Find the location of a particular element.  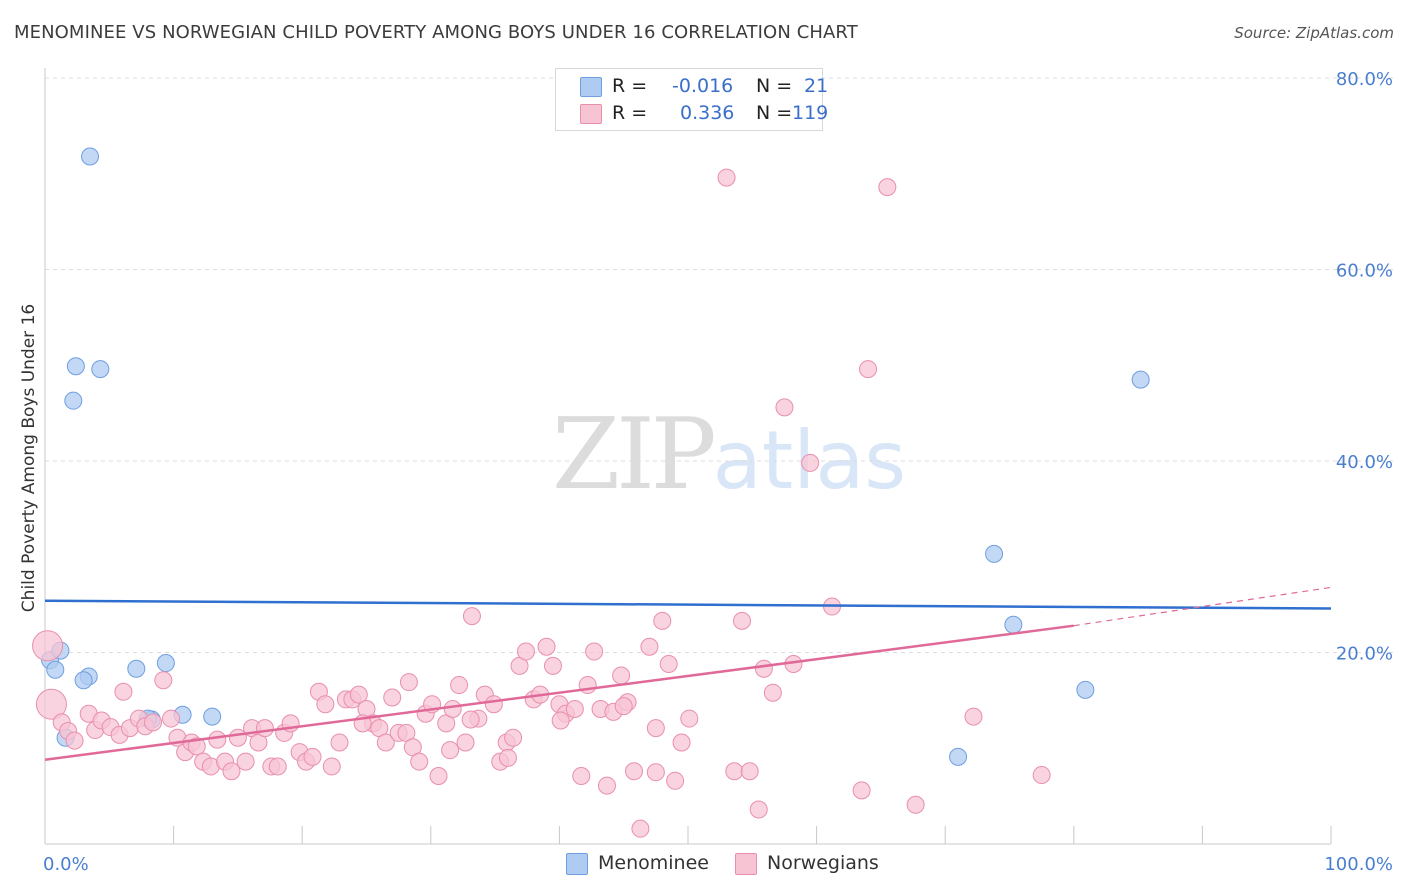

y-tick-label: 40.0% is located at coordinates (1364, 462).